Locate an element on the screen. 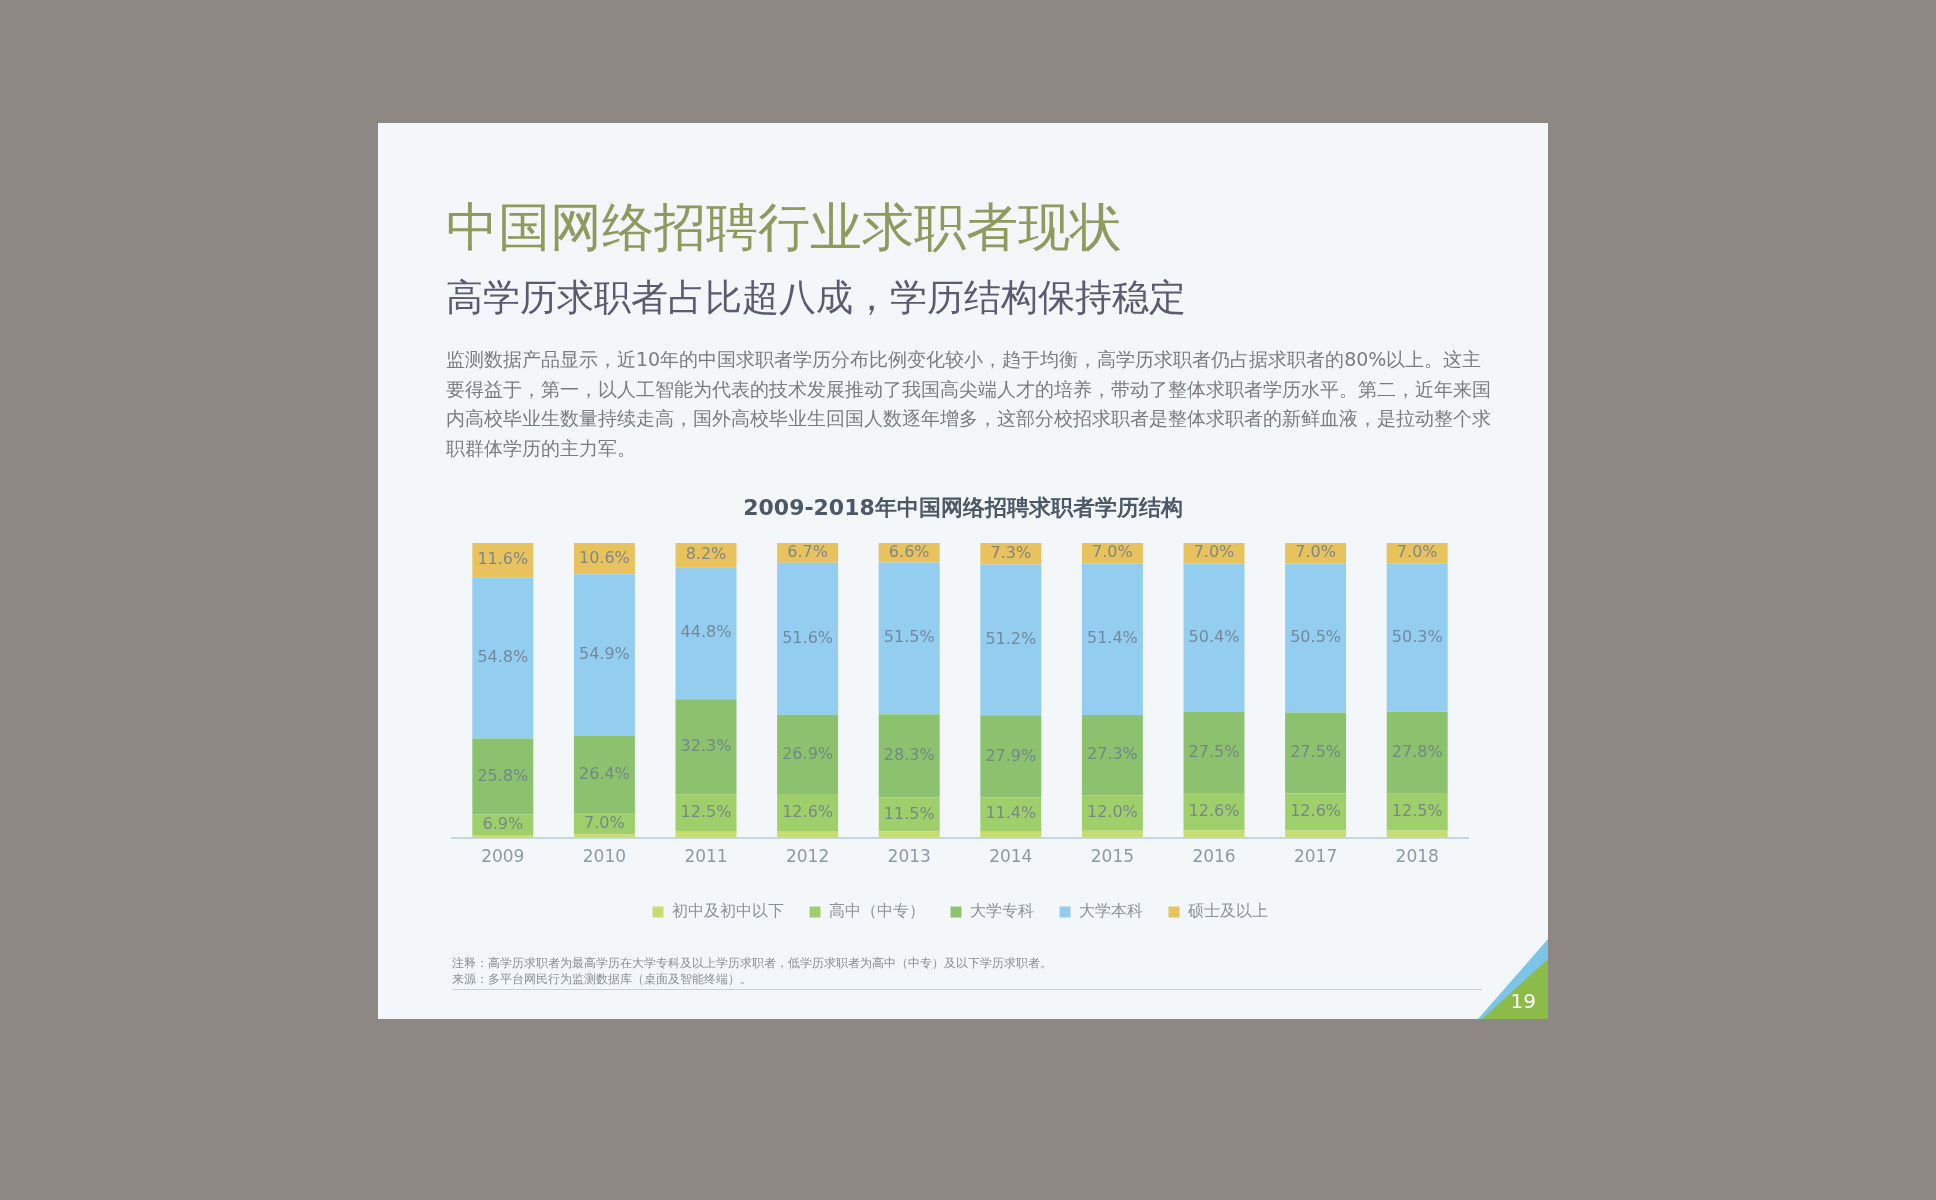 Image resolution: width=1936 pixels, height=1200 pixels. data-label: 26.9% is located at coordinates (808, 753).